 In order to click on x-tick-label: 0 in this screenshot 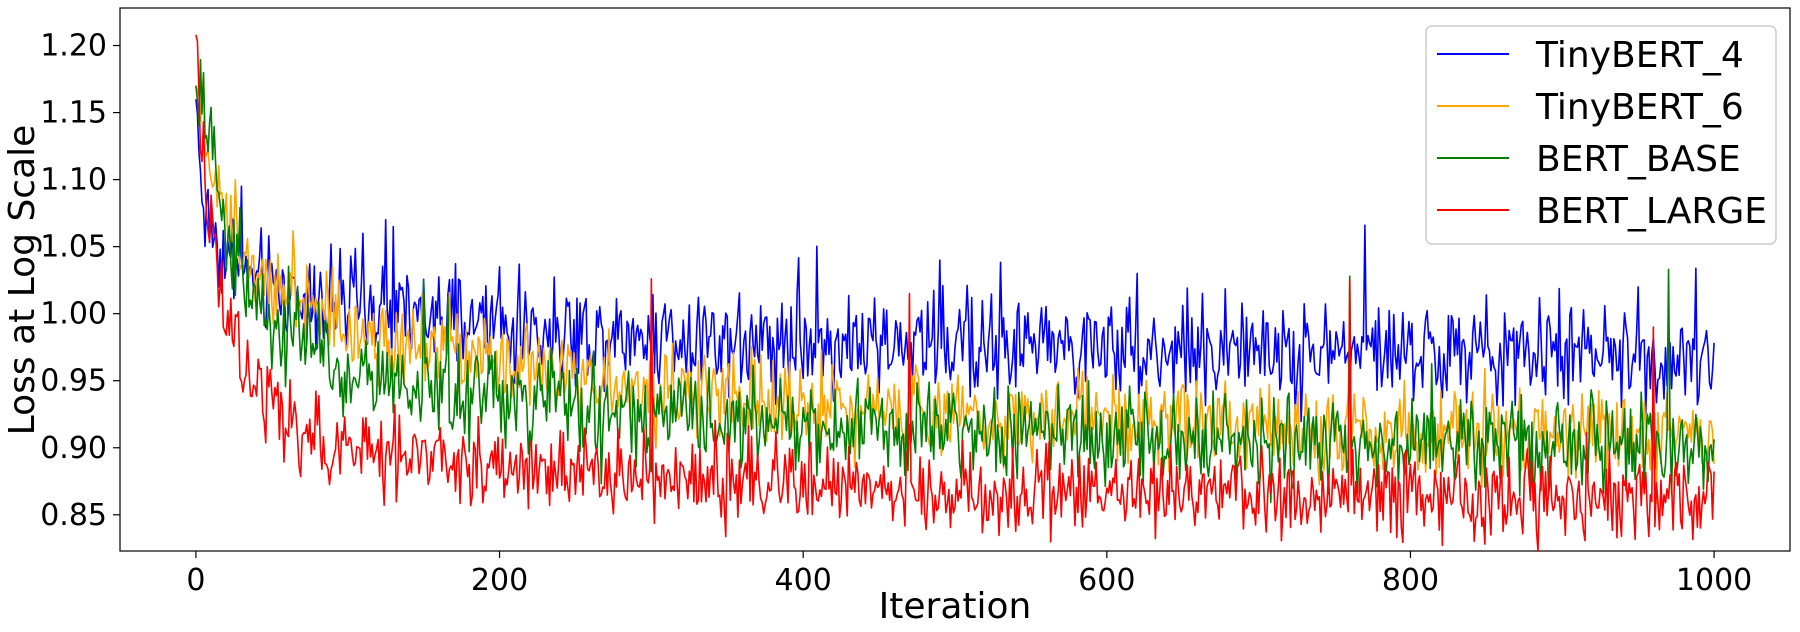, I will do `click(195, 580)`.